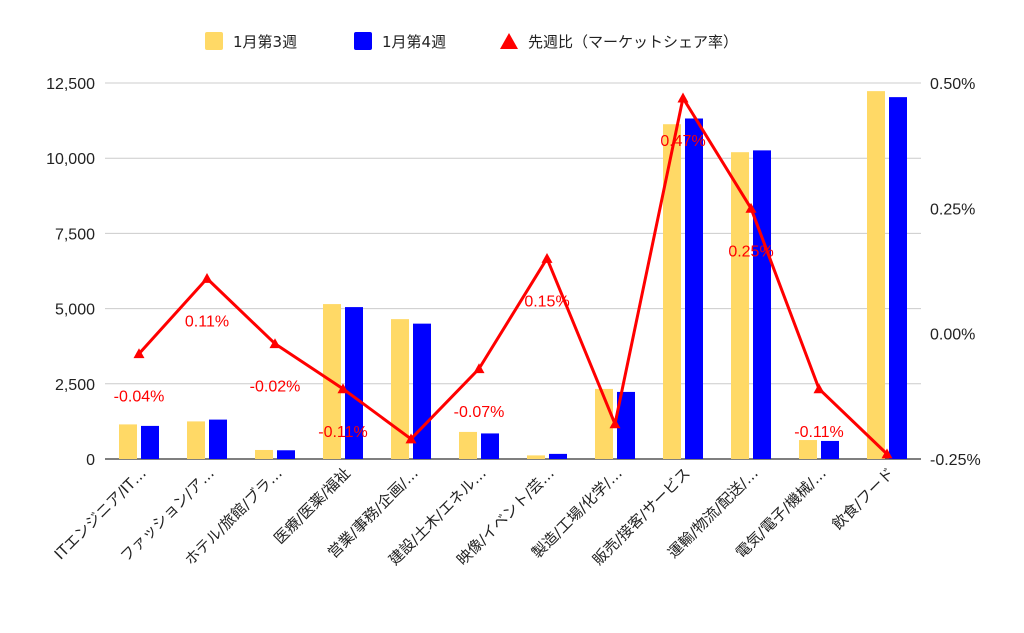 The image size is (1024, 633). Describe the element at coordinates (414, 42) in the screenshot. I see `legend-label: 1月第4週` at that location.